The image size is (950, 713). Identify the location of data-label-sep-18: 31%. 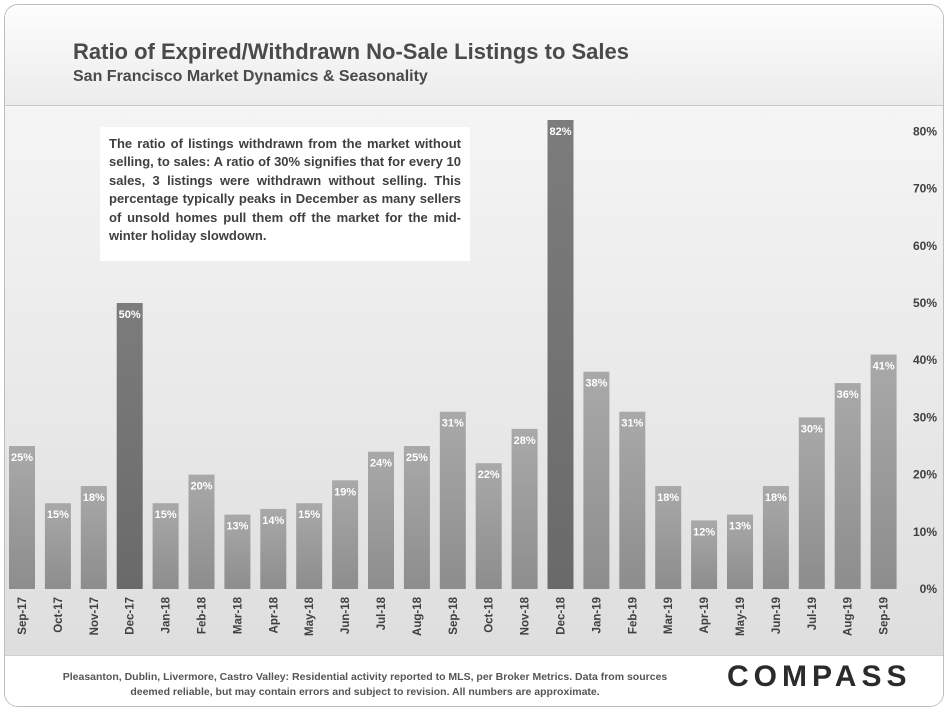
(453, 424).